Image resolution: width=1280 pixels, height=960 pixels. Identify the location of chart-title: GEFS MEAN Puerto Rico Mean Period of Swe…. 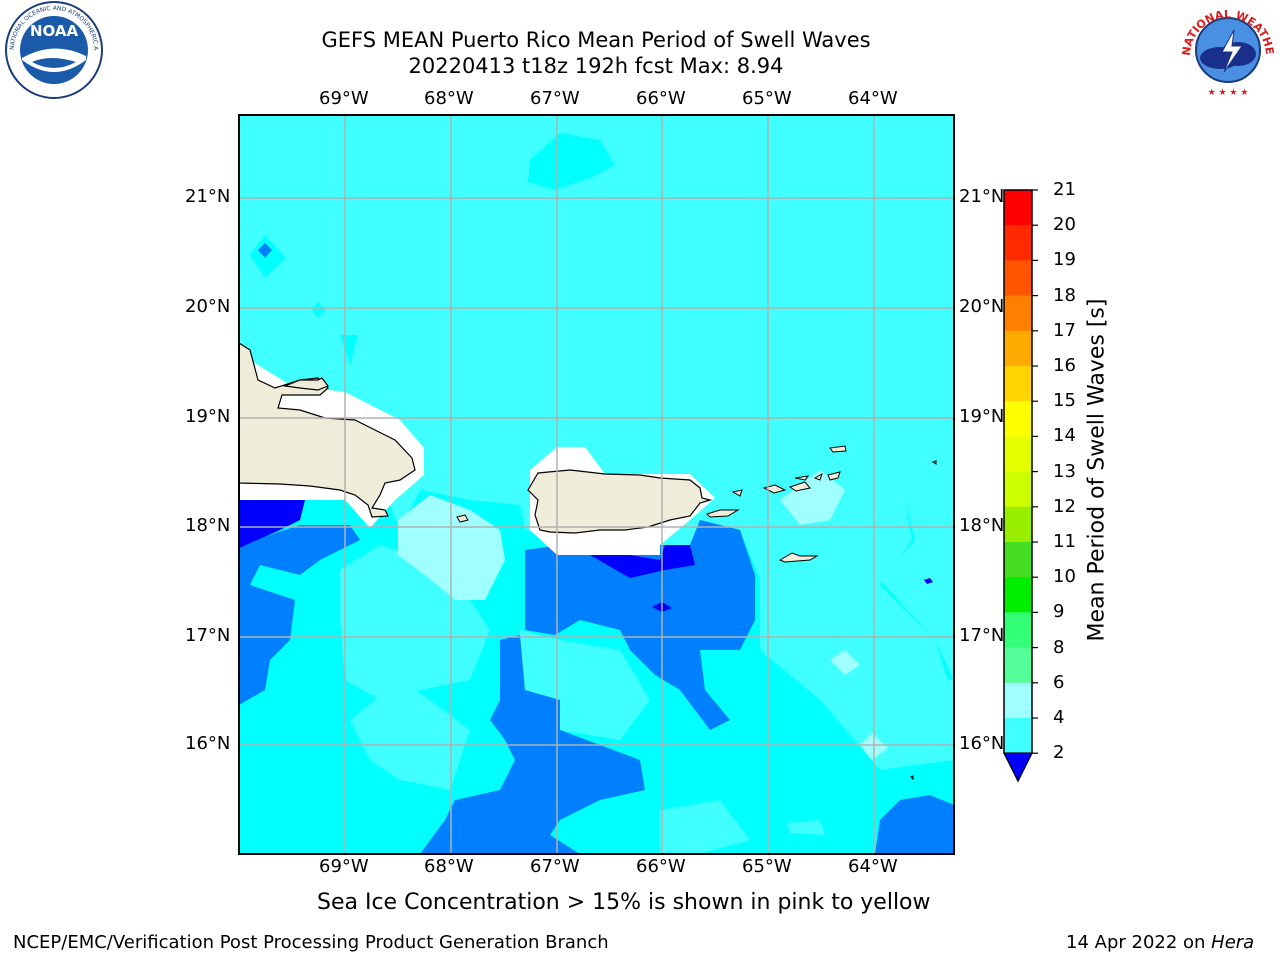
(596, 40).